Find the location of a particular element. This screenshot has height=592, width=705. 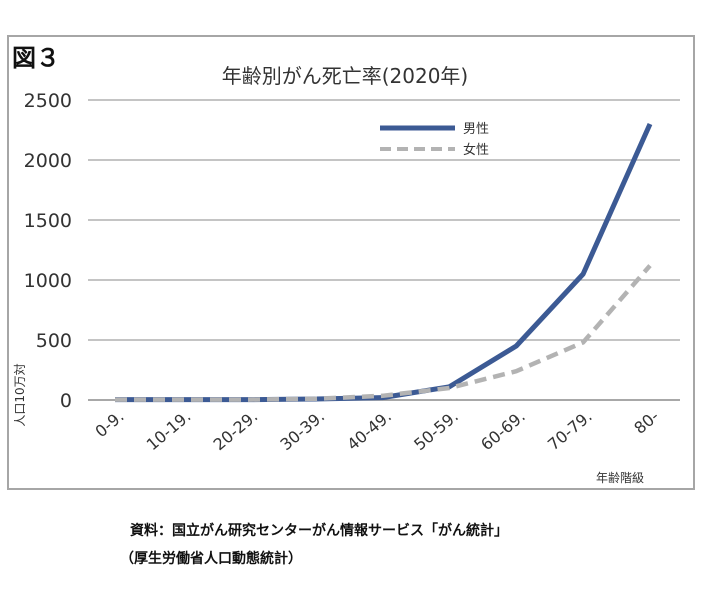

y-tick-label: 2500 is located at coordinates (48, 101).